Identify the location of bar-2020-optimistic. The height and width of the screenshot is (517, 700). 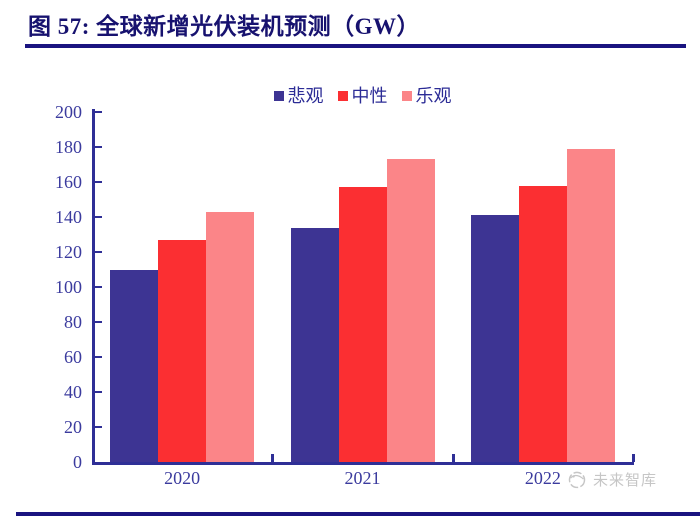
(230, 336).